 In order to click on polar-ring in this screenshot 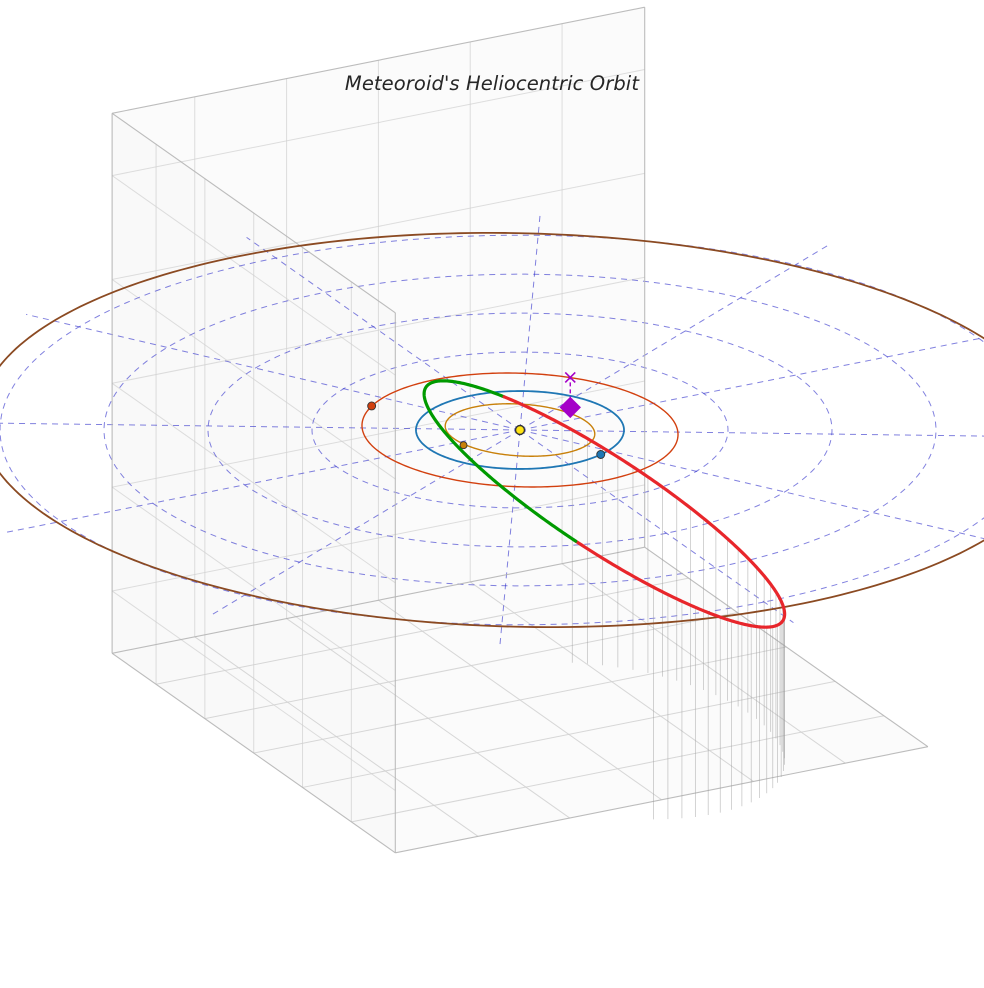, I will do `click(520, 430)`.